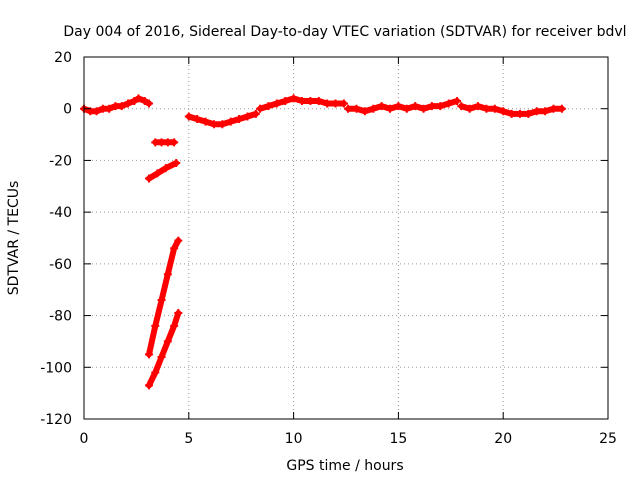 The width and height of the screenshot is (640, 480). What do you see at coordinates (294, 439) in the screenshot?
I see `x-tick-label: 10` at bounding box center [294, 439].